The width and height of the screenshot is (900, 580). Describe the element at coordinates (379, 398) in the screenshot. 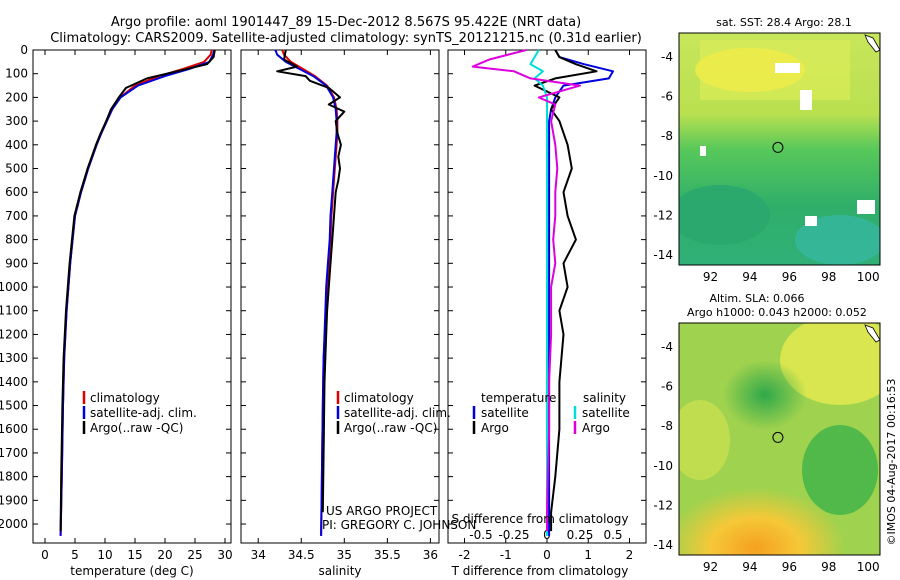

I see `legend-label-climatology: climatology` at that location.